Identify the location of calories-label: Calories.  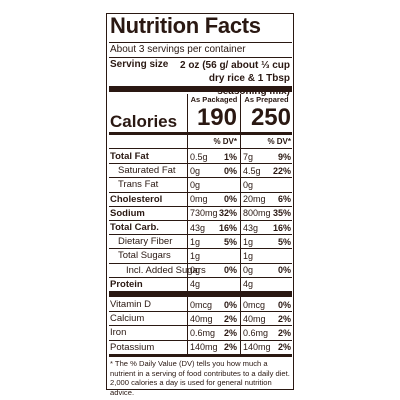
(144, 121).